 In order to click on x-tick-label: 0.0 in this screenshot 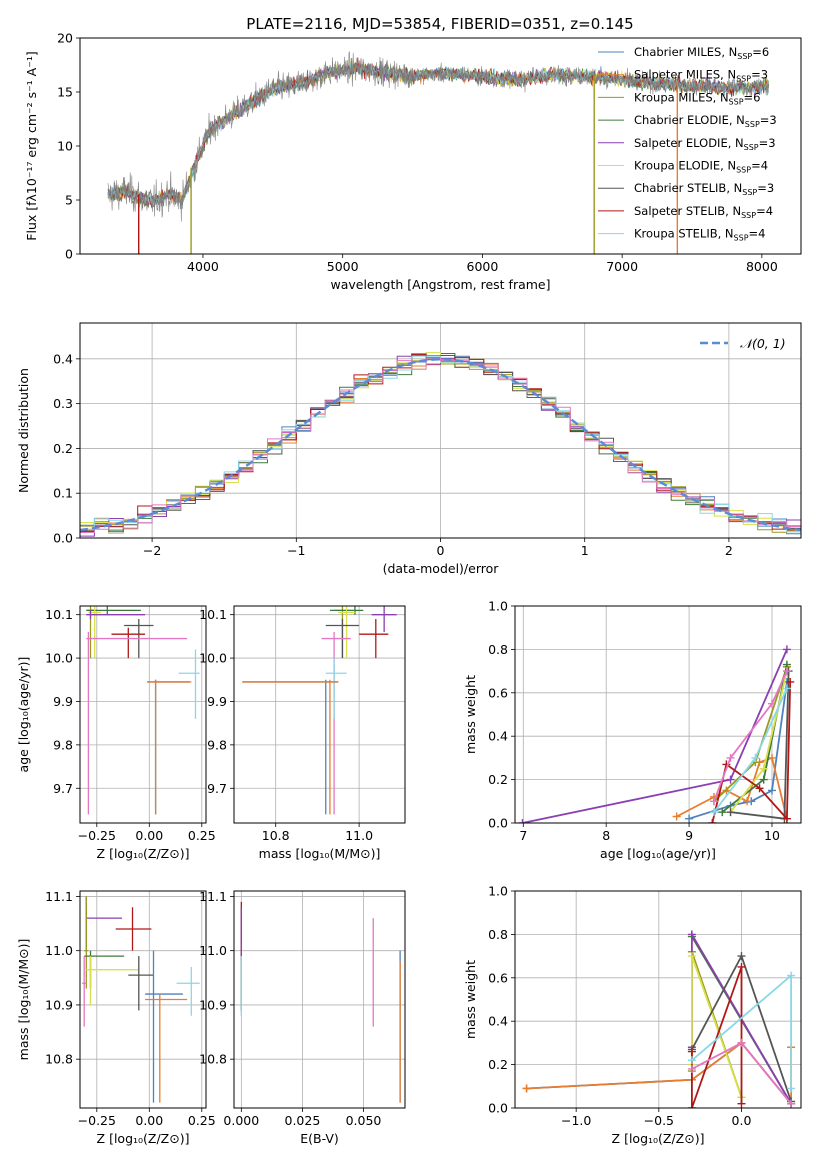, I will do `click(742, 1120)`.